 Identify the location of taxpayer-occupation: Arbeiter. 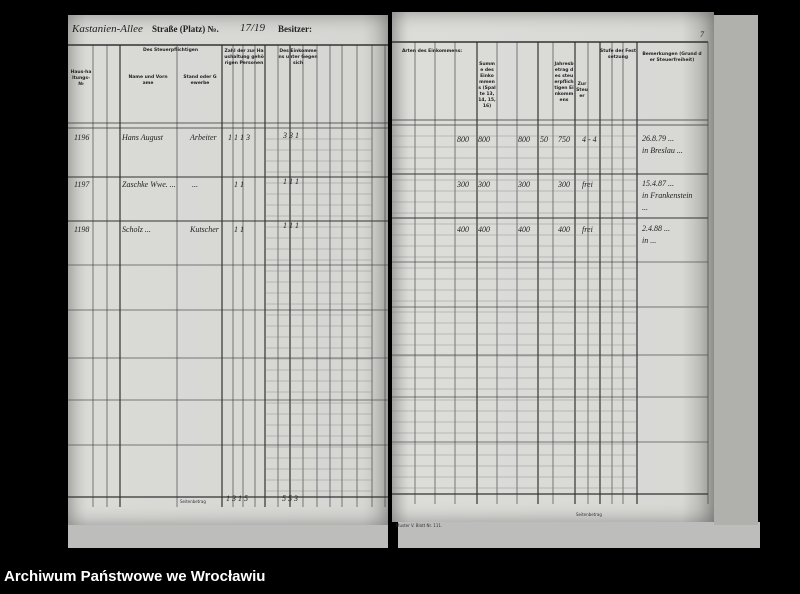
(203, 137).